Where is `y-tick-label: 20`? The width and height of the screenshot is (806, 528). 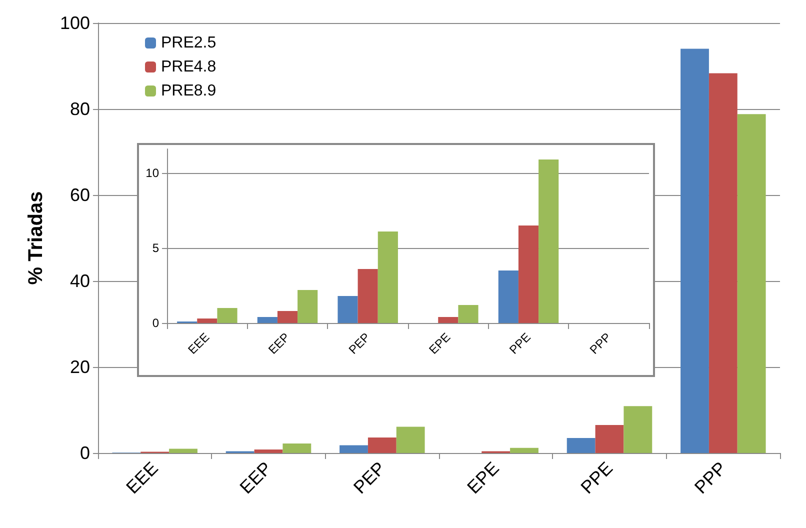 y-tick-label: 20 is located at coordinates (80, 367).